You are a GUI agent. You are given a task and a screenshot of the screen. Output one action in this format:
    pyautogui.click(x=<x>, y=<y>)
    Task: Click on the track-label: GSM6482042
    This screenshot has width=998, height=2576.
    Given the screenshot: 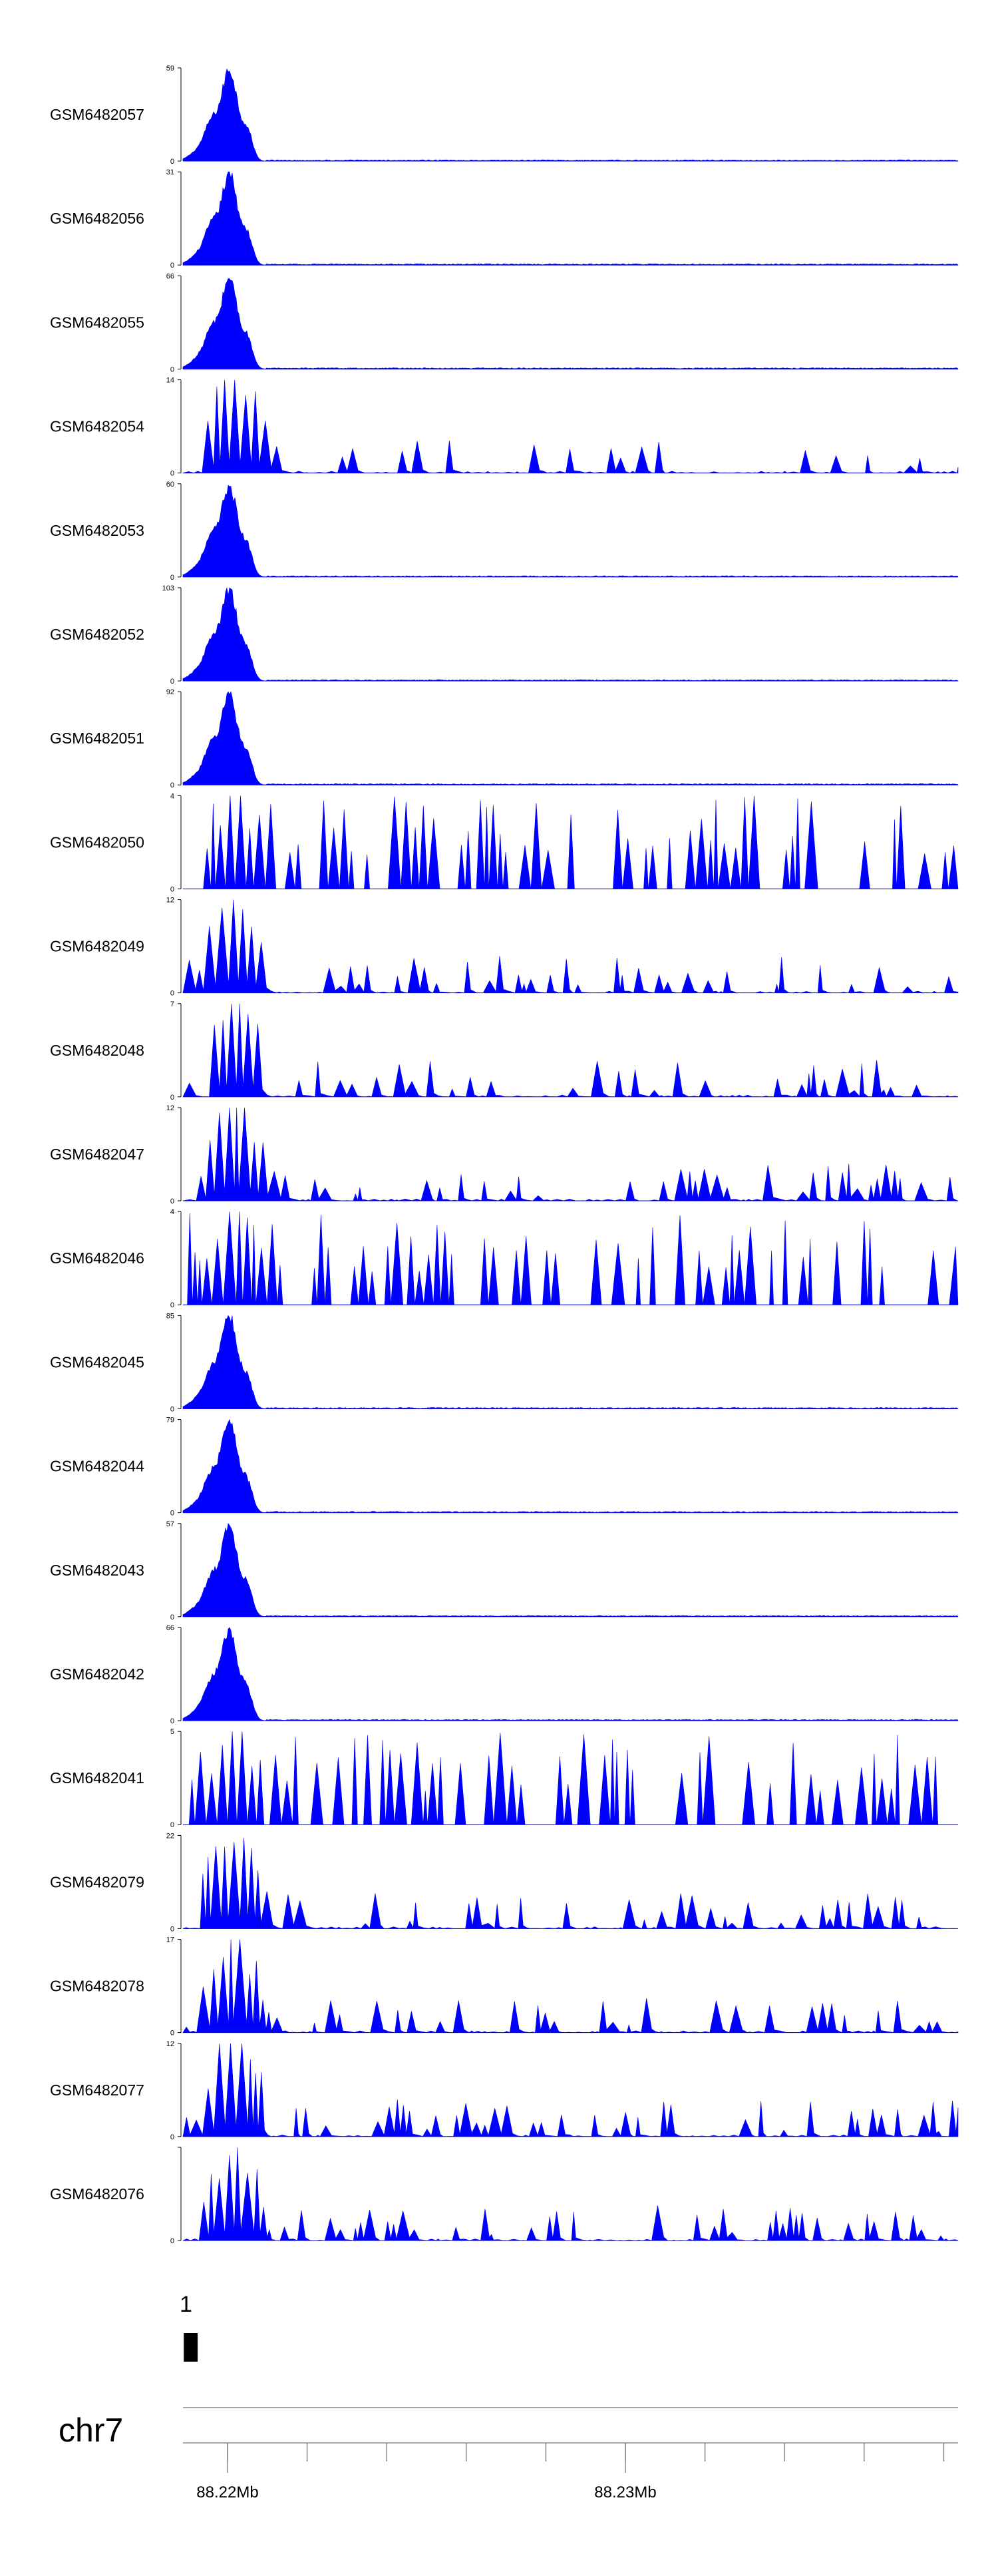 What is the action you would take?
    pyautogui.click(x=97, y=1674)
    